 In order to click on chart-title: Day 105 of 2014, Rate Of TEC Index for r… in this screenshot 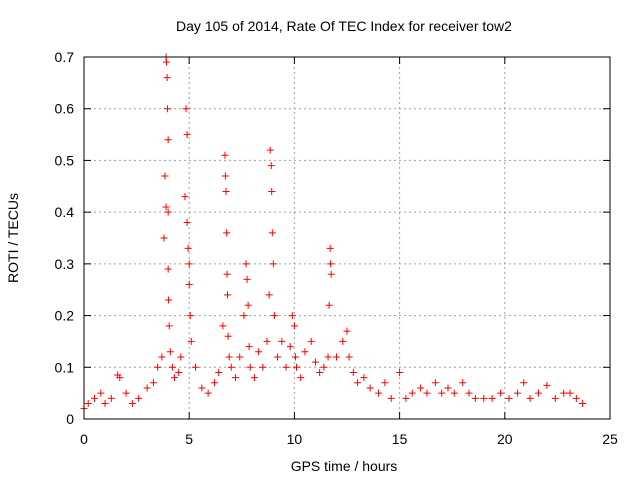, I will do `click(344, 26)`.